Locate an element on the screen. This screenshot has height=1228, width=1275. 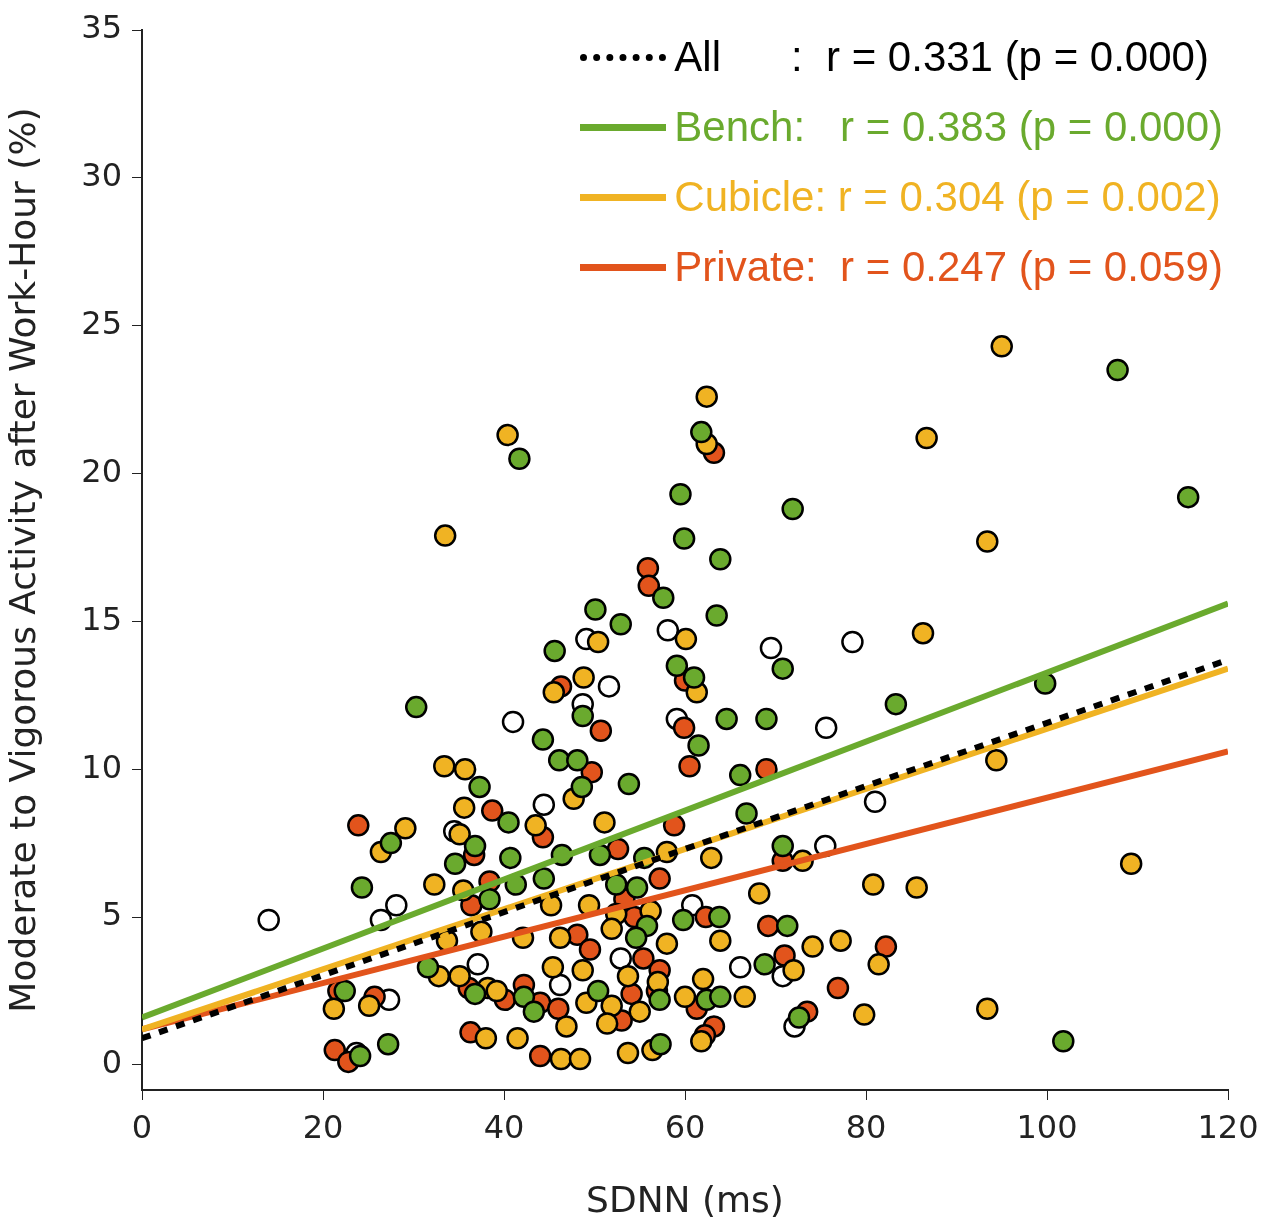
x-tick-label: 80 is located at coordinates (866, 1126).